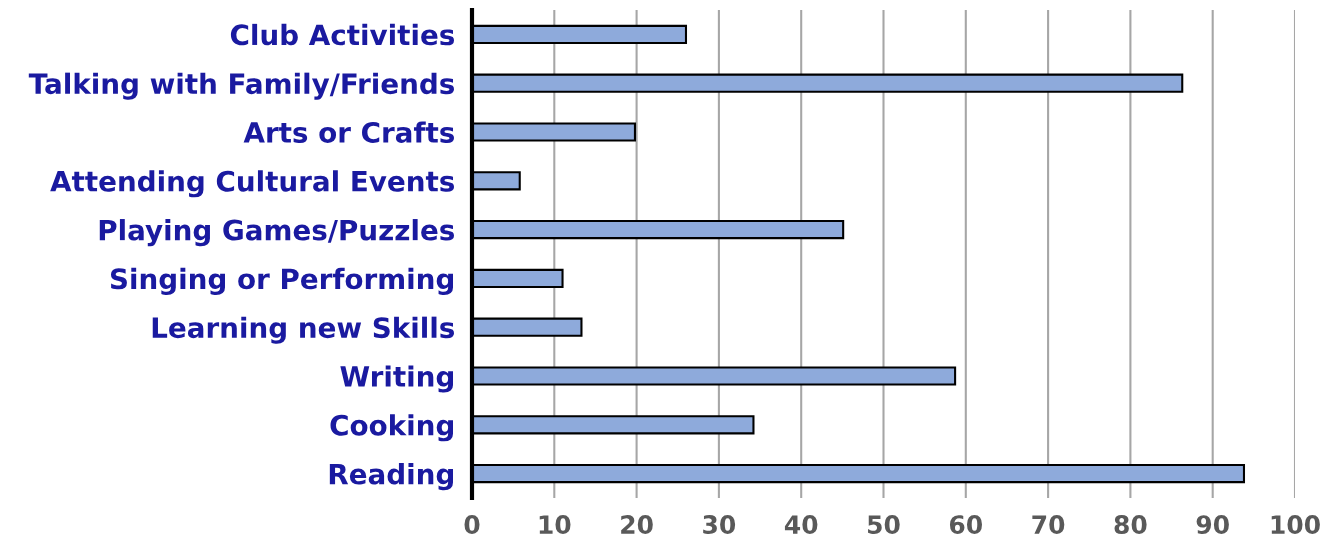  Describe the element at coordinates (719, 525) in the screenshot. I see `x-tick-label: 30` at that location.